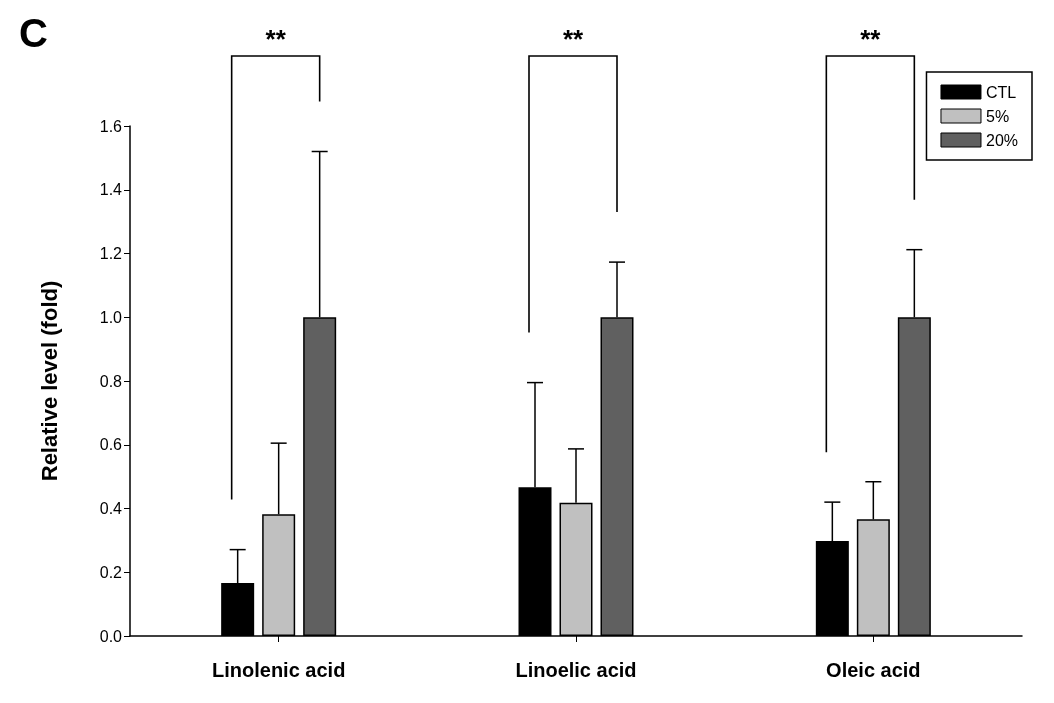  I want to click on legend-label: CTL, so click(1001, 92).